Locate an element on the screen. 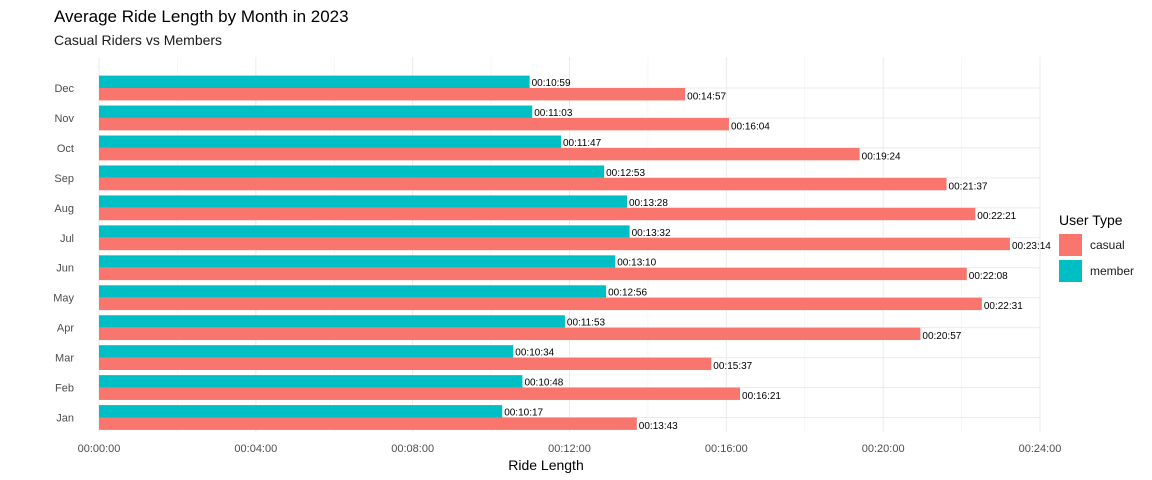 This screenshot has width=1152, height=480. y-tick-label: Apr is located at coordinates (65, 329).